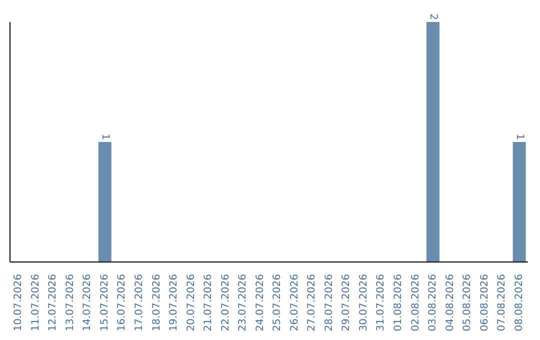 The image size is (540, 340). I want to click on x-tick-label: 16.07.2026, so click(122, 303).